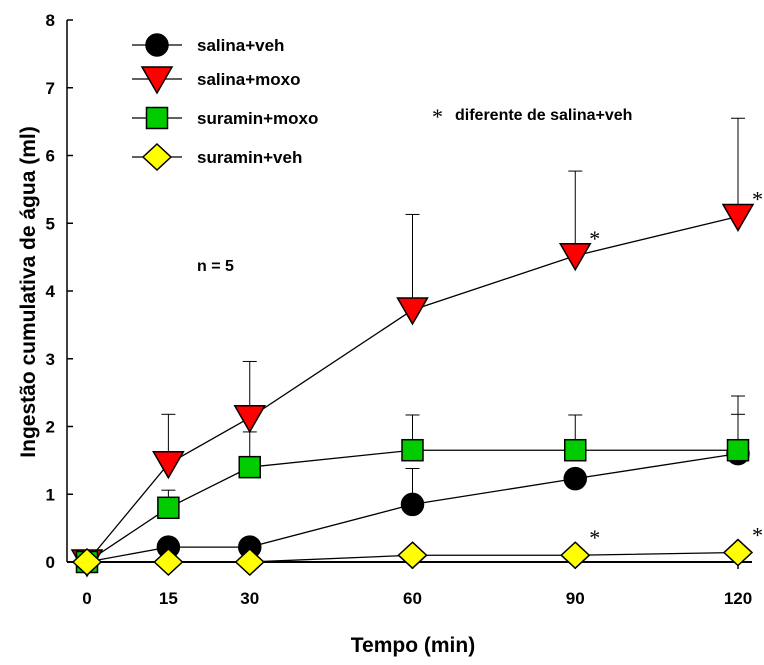 This screenshot has width=764, height=665. What do you see at coordinates (240, 45) in the screenshot?
I see `legend-label: salina+veh` at bounding box center [240, 45].